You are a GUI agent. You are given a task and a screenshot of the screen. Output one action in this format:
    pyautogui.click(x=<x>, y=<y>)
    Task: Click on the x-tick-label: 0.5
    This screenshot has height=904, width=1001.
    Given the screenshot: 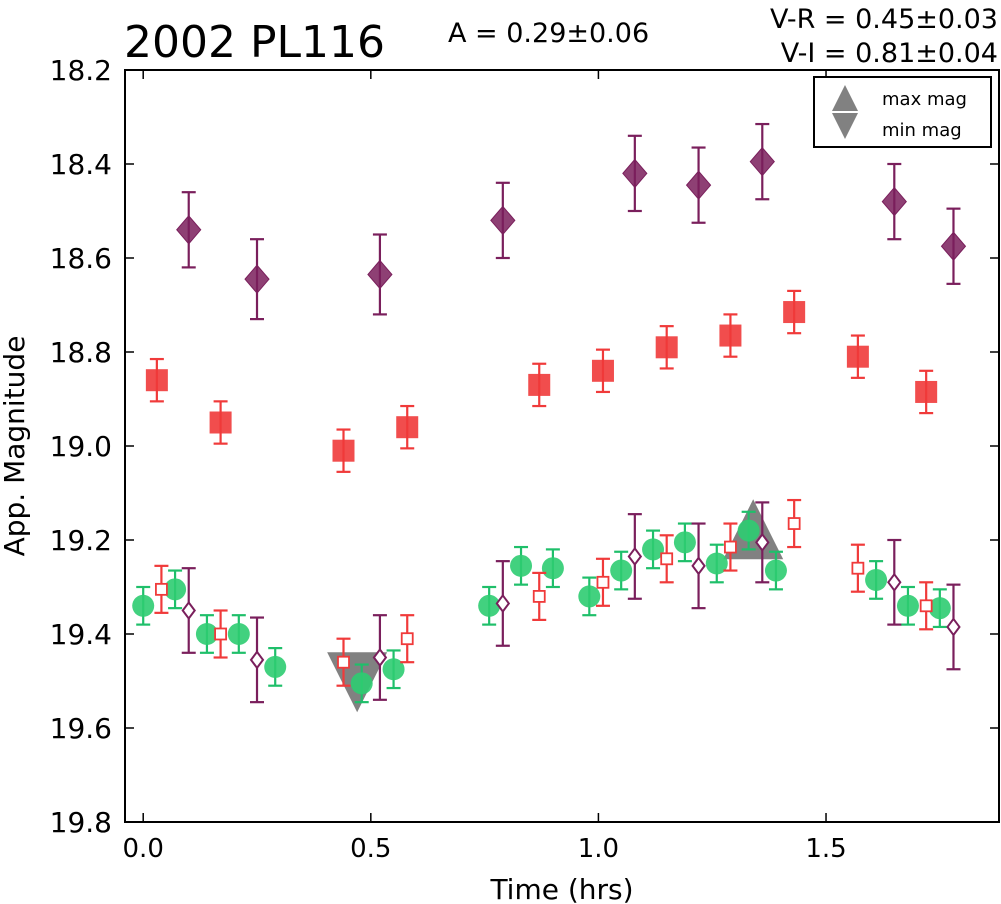 What is the action you would take?
    pyautogui.click(x=370, y=849)
    